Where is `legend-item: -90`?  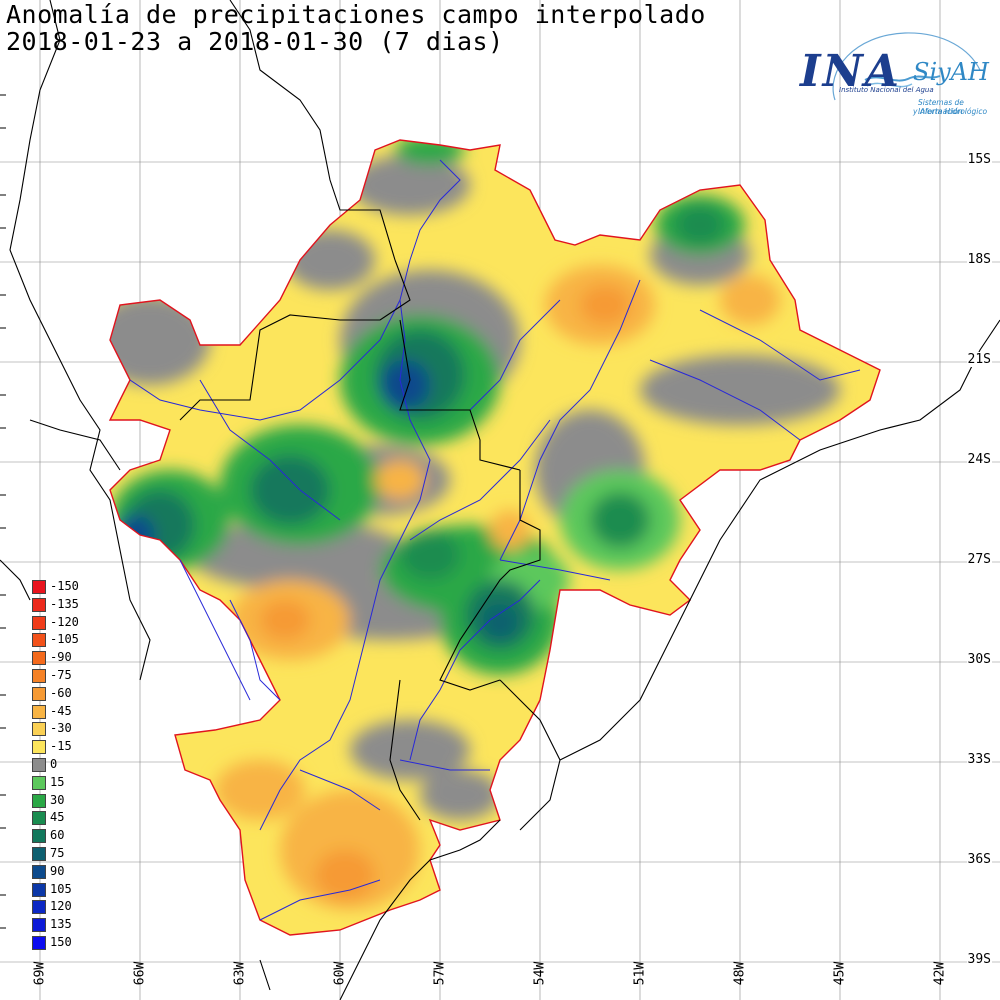 legend-item: -90 is located at coordinates (72, 659).